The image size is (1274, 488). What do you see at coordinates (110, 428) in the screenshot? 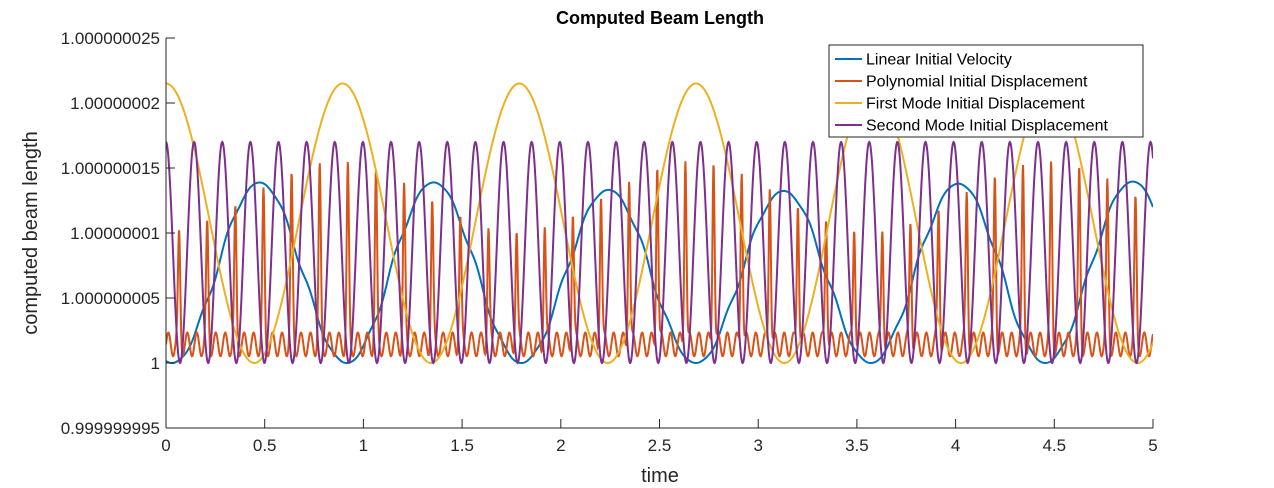
I see `y-tick-label: 0.999999995` at bounding box center [110, 428].